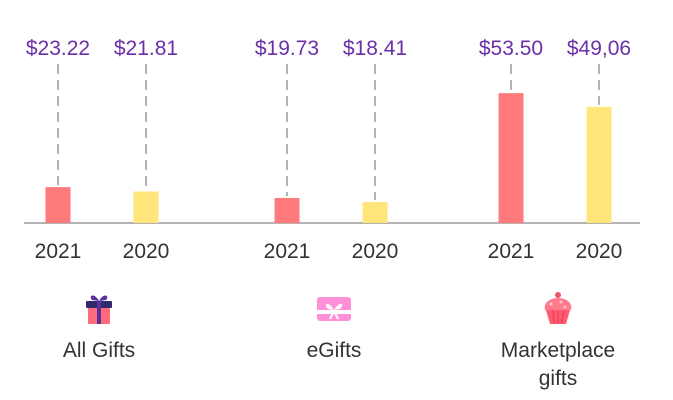 This screenshot has height=400, width=673. What do you see at coordinates (58, 48) in the screenshot?
I see `value-label-all-gifts-2021: $23.22` at bounding box center [58, 48].